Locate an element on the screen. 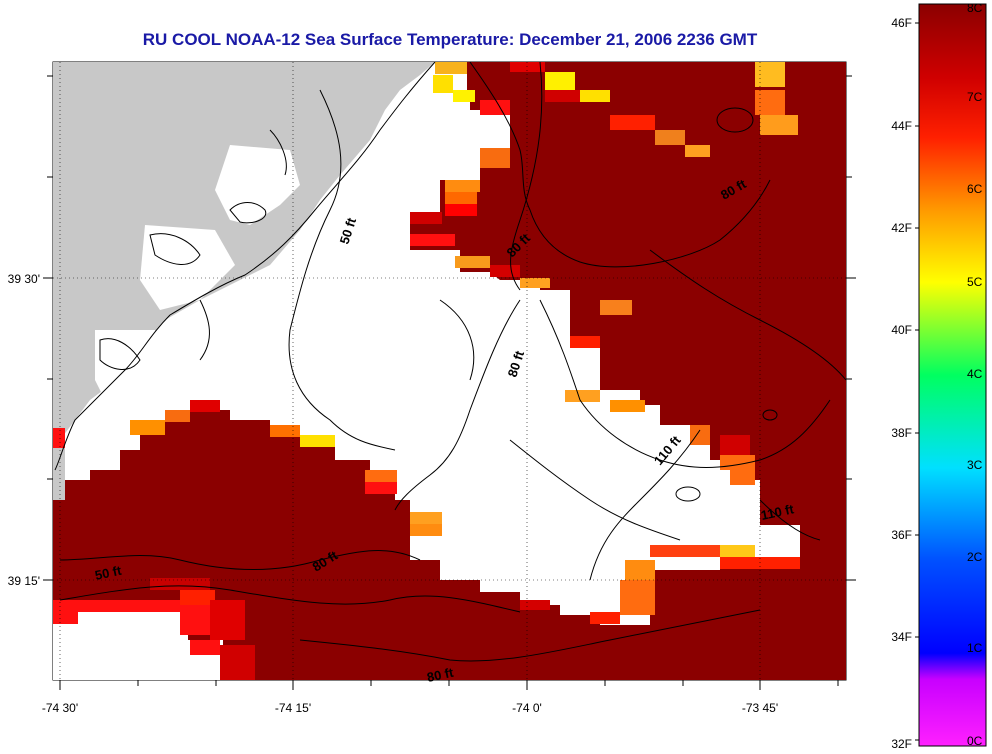  x-tick-label: -74 0' is located at coordinates (527, 708).